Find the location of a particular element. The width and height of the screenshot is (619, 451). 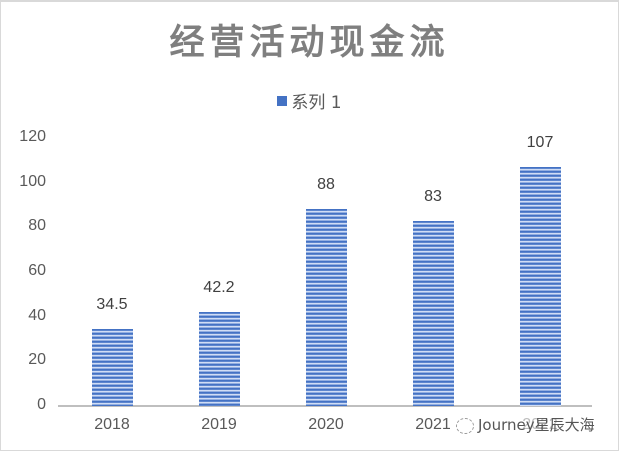

y-tick-label: 20 is located at coordinates (37, 360).